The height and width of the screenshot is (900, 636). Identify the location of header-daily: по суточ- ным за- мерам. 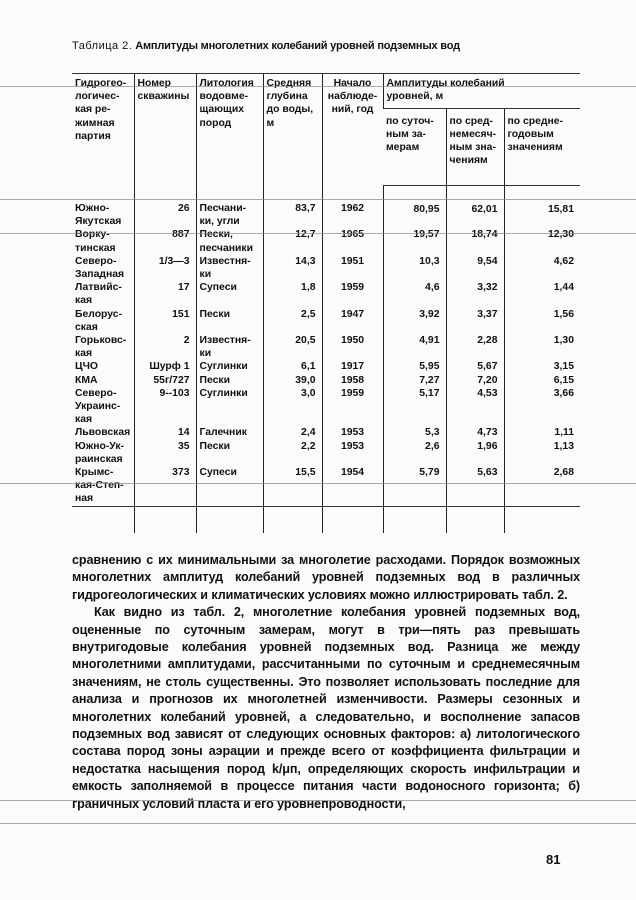
(414, 146).